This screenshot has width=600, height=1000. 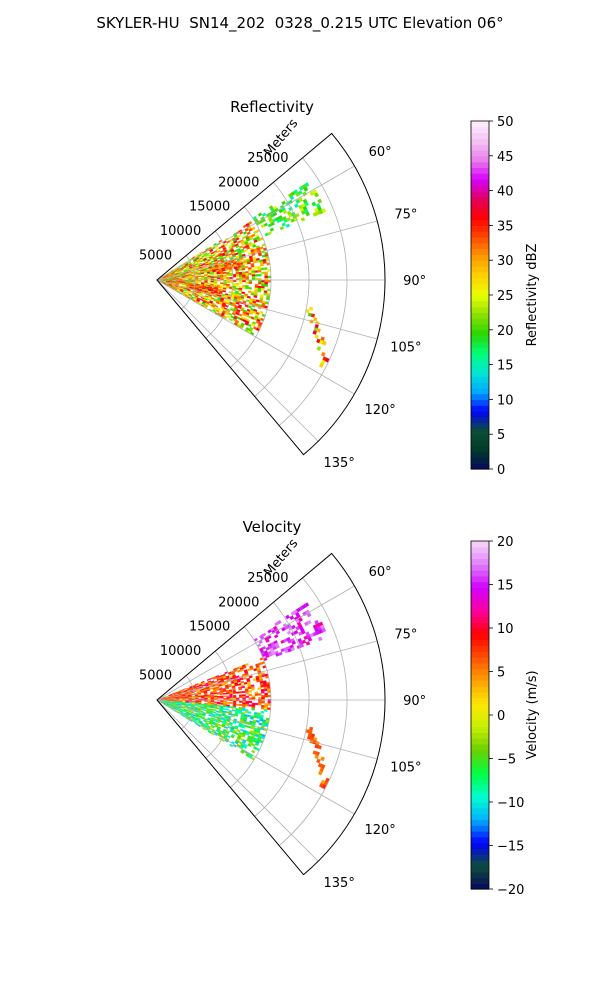 I want to click on colorbar-tick-label: −10, so click(x=510, y=803).